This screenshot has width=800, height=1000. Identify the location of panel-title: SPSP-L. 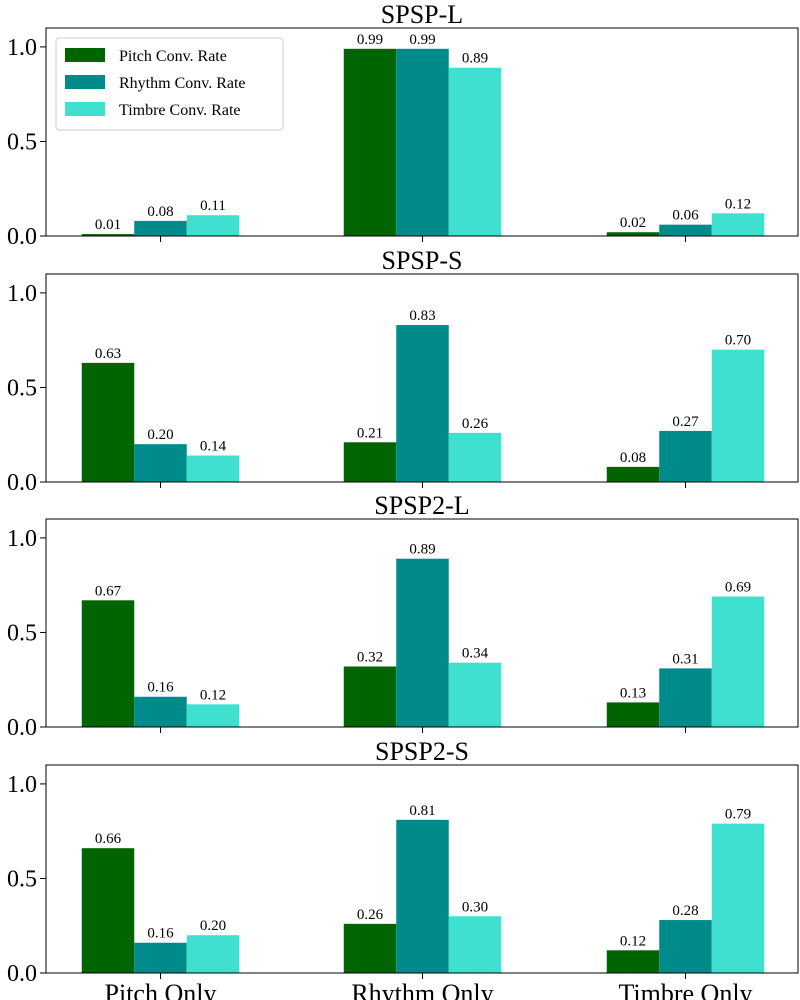
(422, 14).